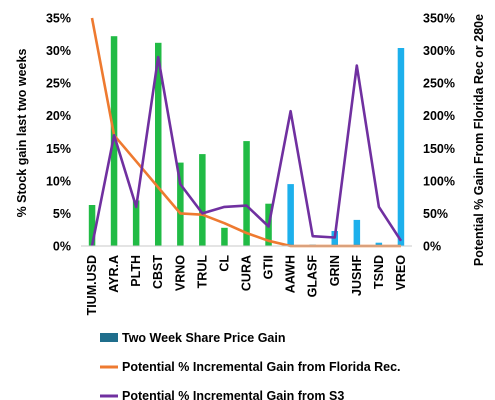  What do you see at coordinates (247, 273) in the screenshot?
I see `x-tick-label: CURA` at bounding box center [247, 273].